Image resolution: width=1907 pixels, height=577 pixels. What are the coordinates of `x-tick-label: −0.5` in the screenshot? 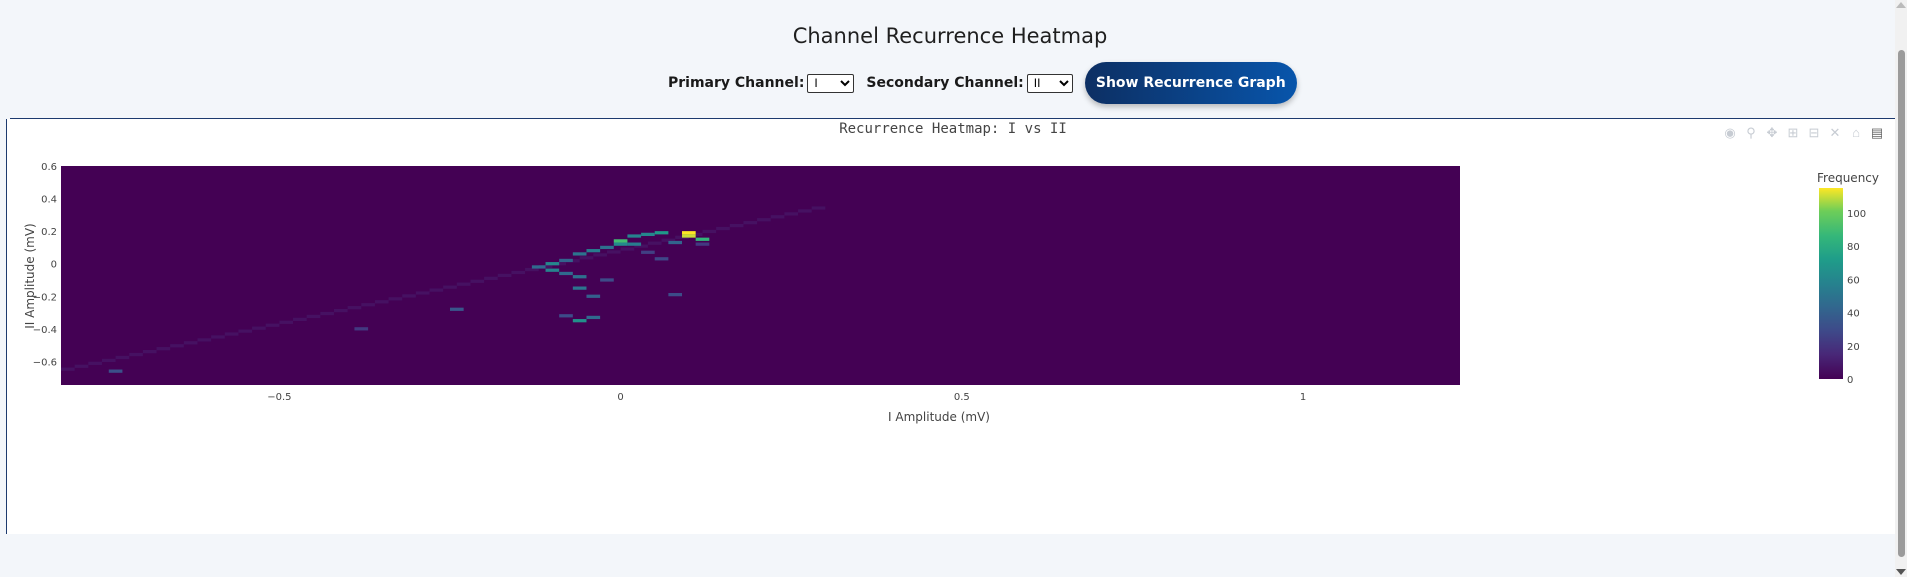 It's located at (279, 397).